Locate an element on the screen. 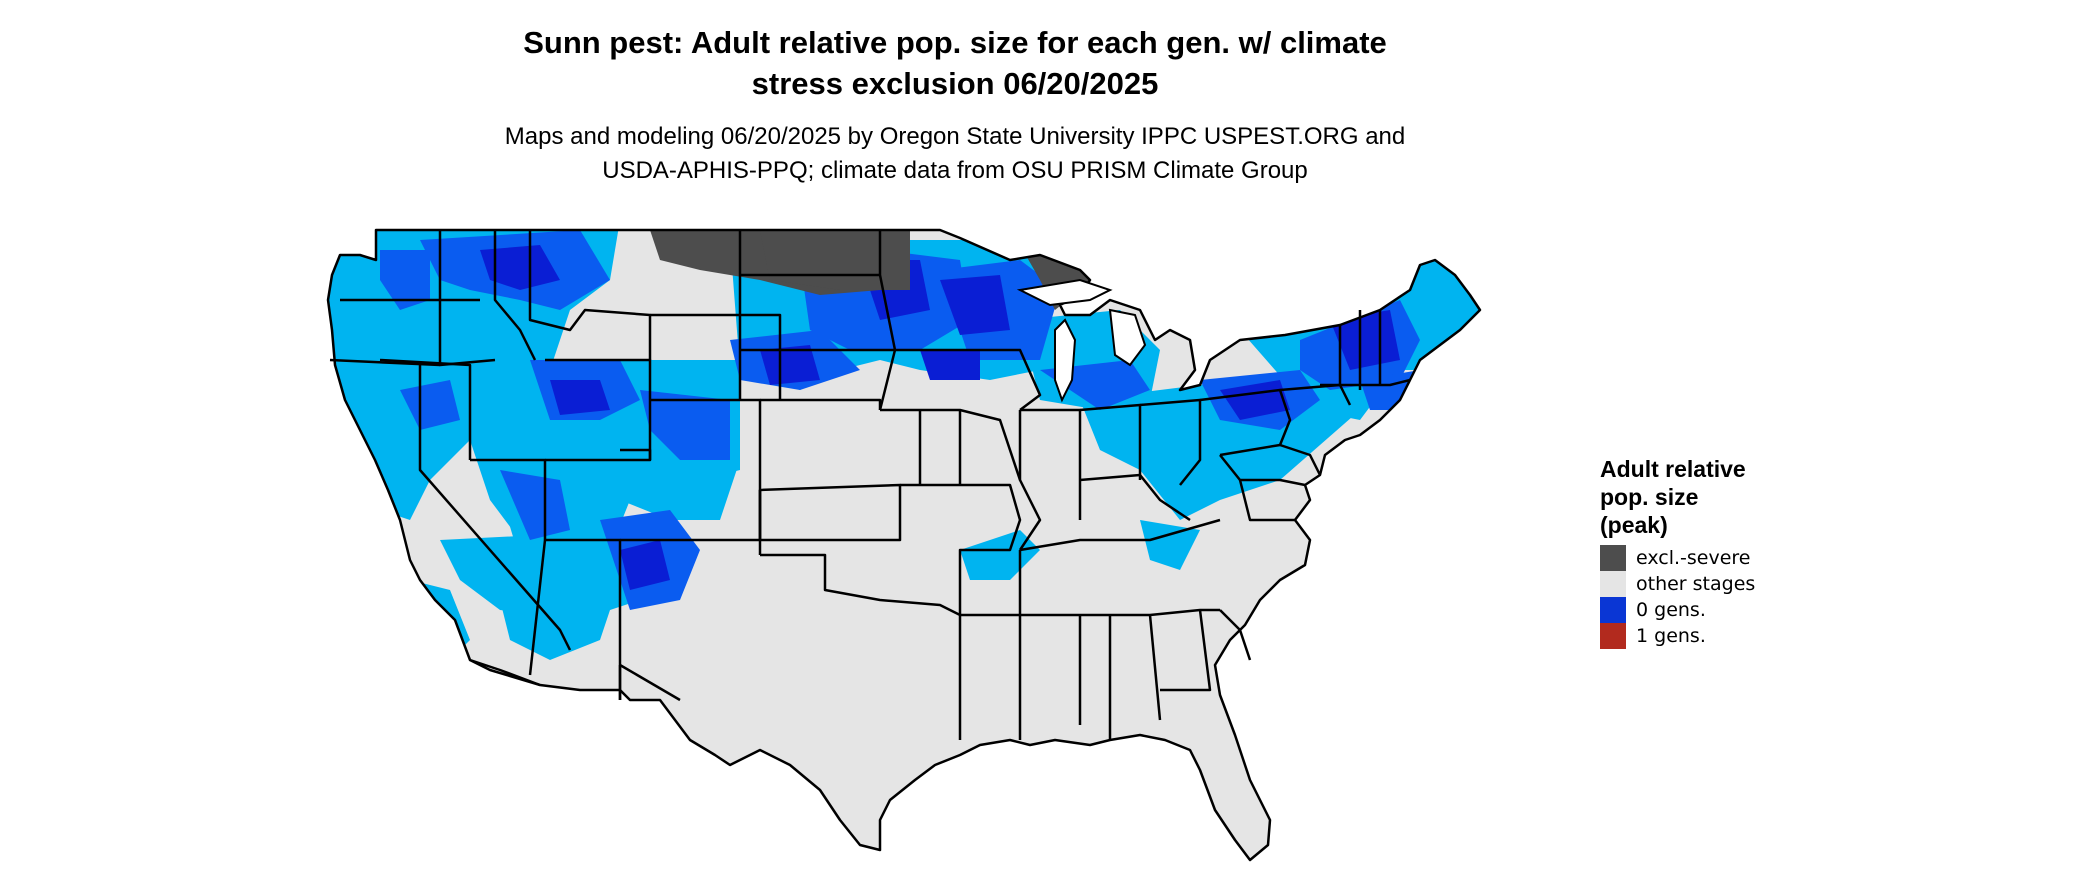 The width and height of the screenshot is (2100, 892). great-lakes is located at coordinates (1081, 340).